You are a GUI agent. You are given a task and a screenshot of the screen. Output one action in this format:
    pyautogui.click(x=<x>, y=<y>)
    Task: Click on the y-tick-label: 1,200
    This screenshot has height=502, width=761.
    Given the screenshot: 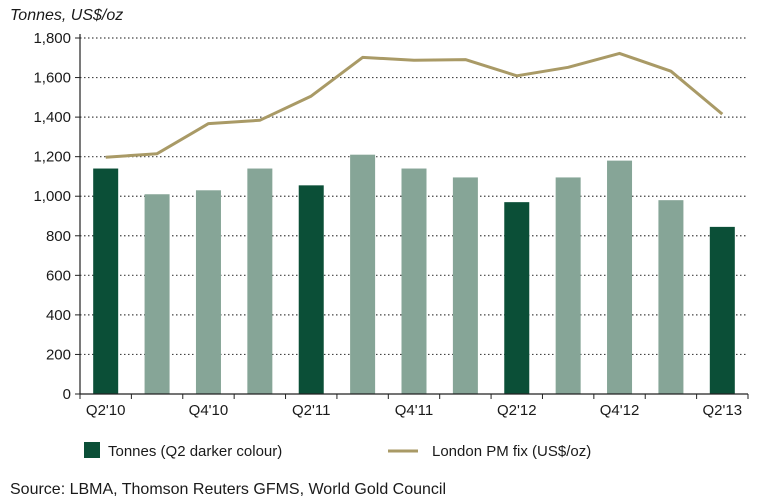 What is the action you would take?
    pyautogui.click(x=52, y=157)
    